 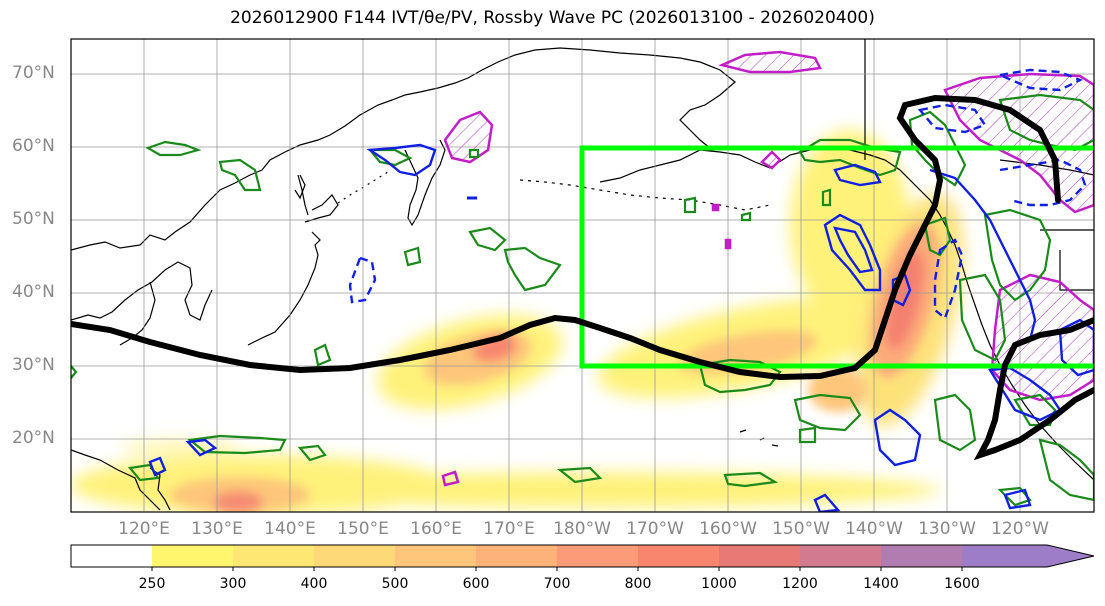 What do you see at coordinates (947, 529) in the screenshot?
I see `lon-label: 130°W` at bounding box center [947, 529].